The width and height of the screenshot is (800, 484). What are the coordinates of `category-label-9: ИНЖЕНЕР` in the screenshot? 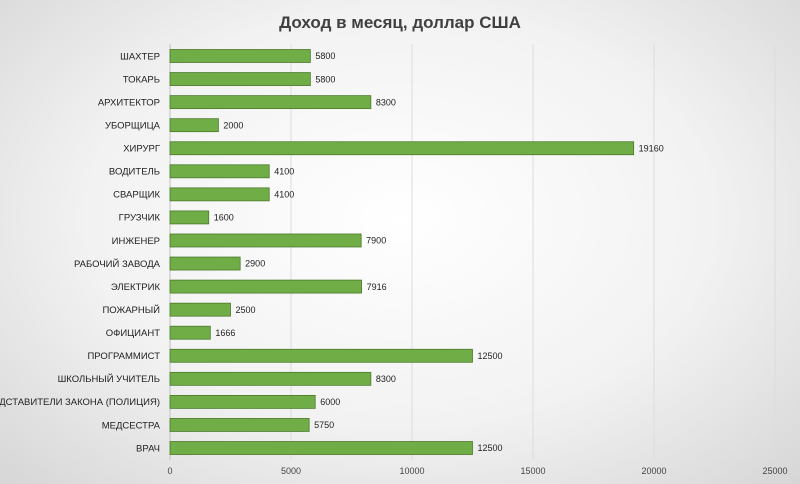 It's located at (136, 241).